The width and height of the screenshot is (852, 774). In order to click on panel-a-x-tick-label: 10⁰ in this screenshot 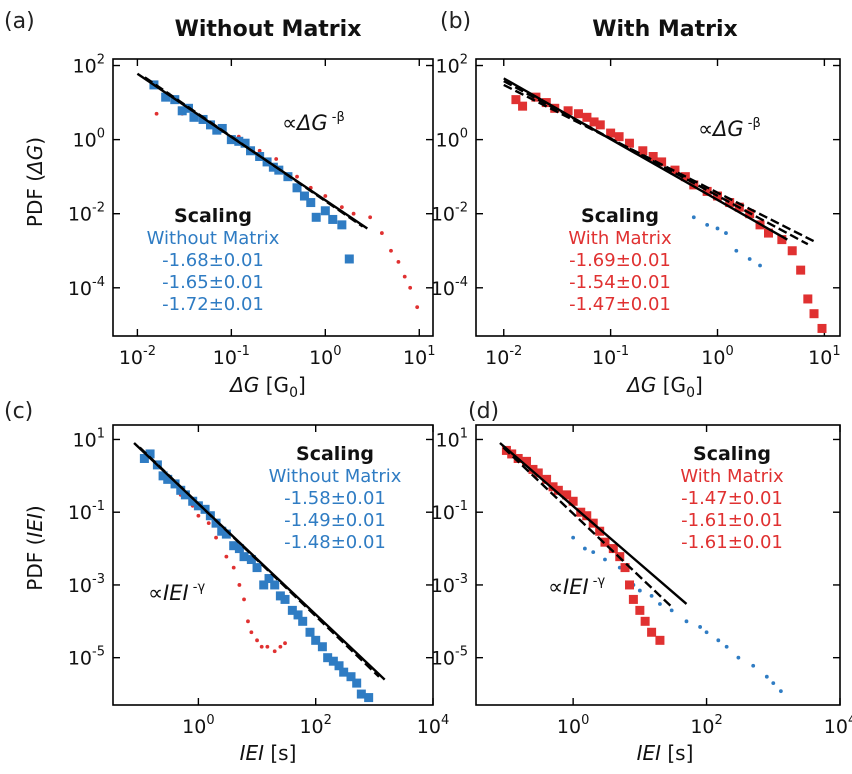, I will do `click(325, 356)`.